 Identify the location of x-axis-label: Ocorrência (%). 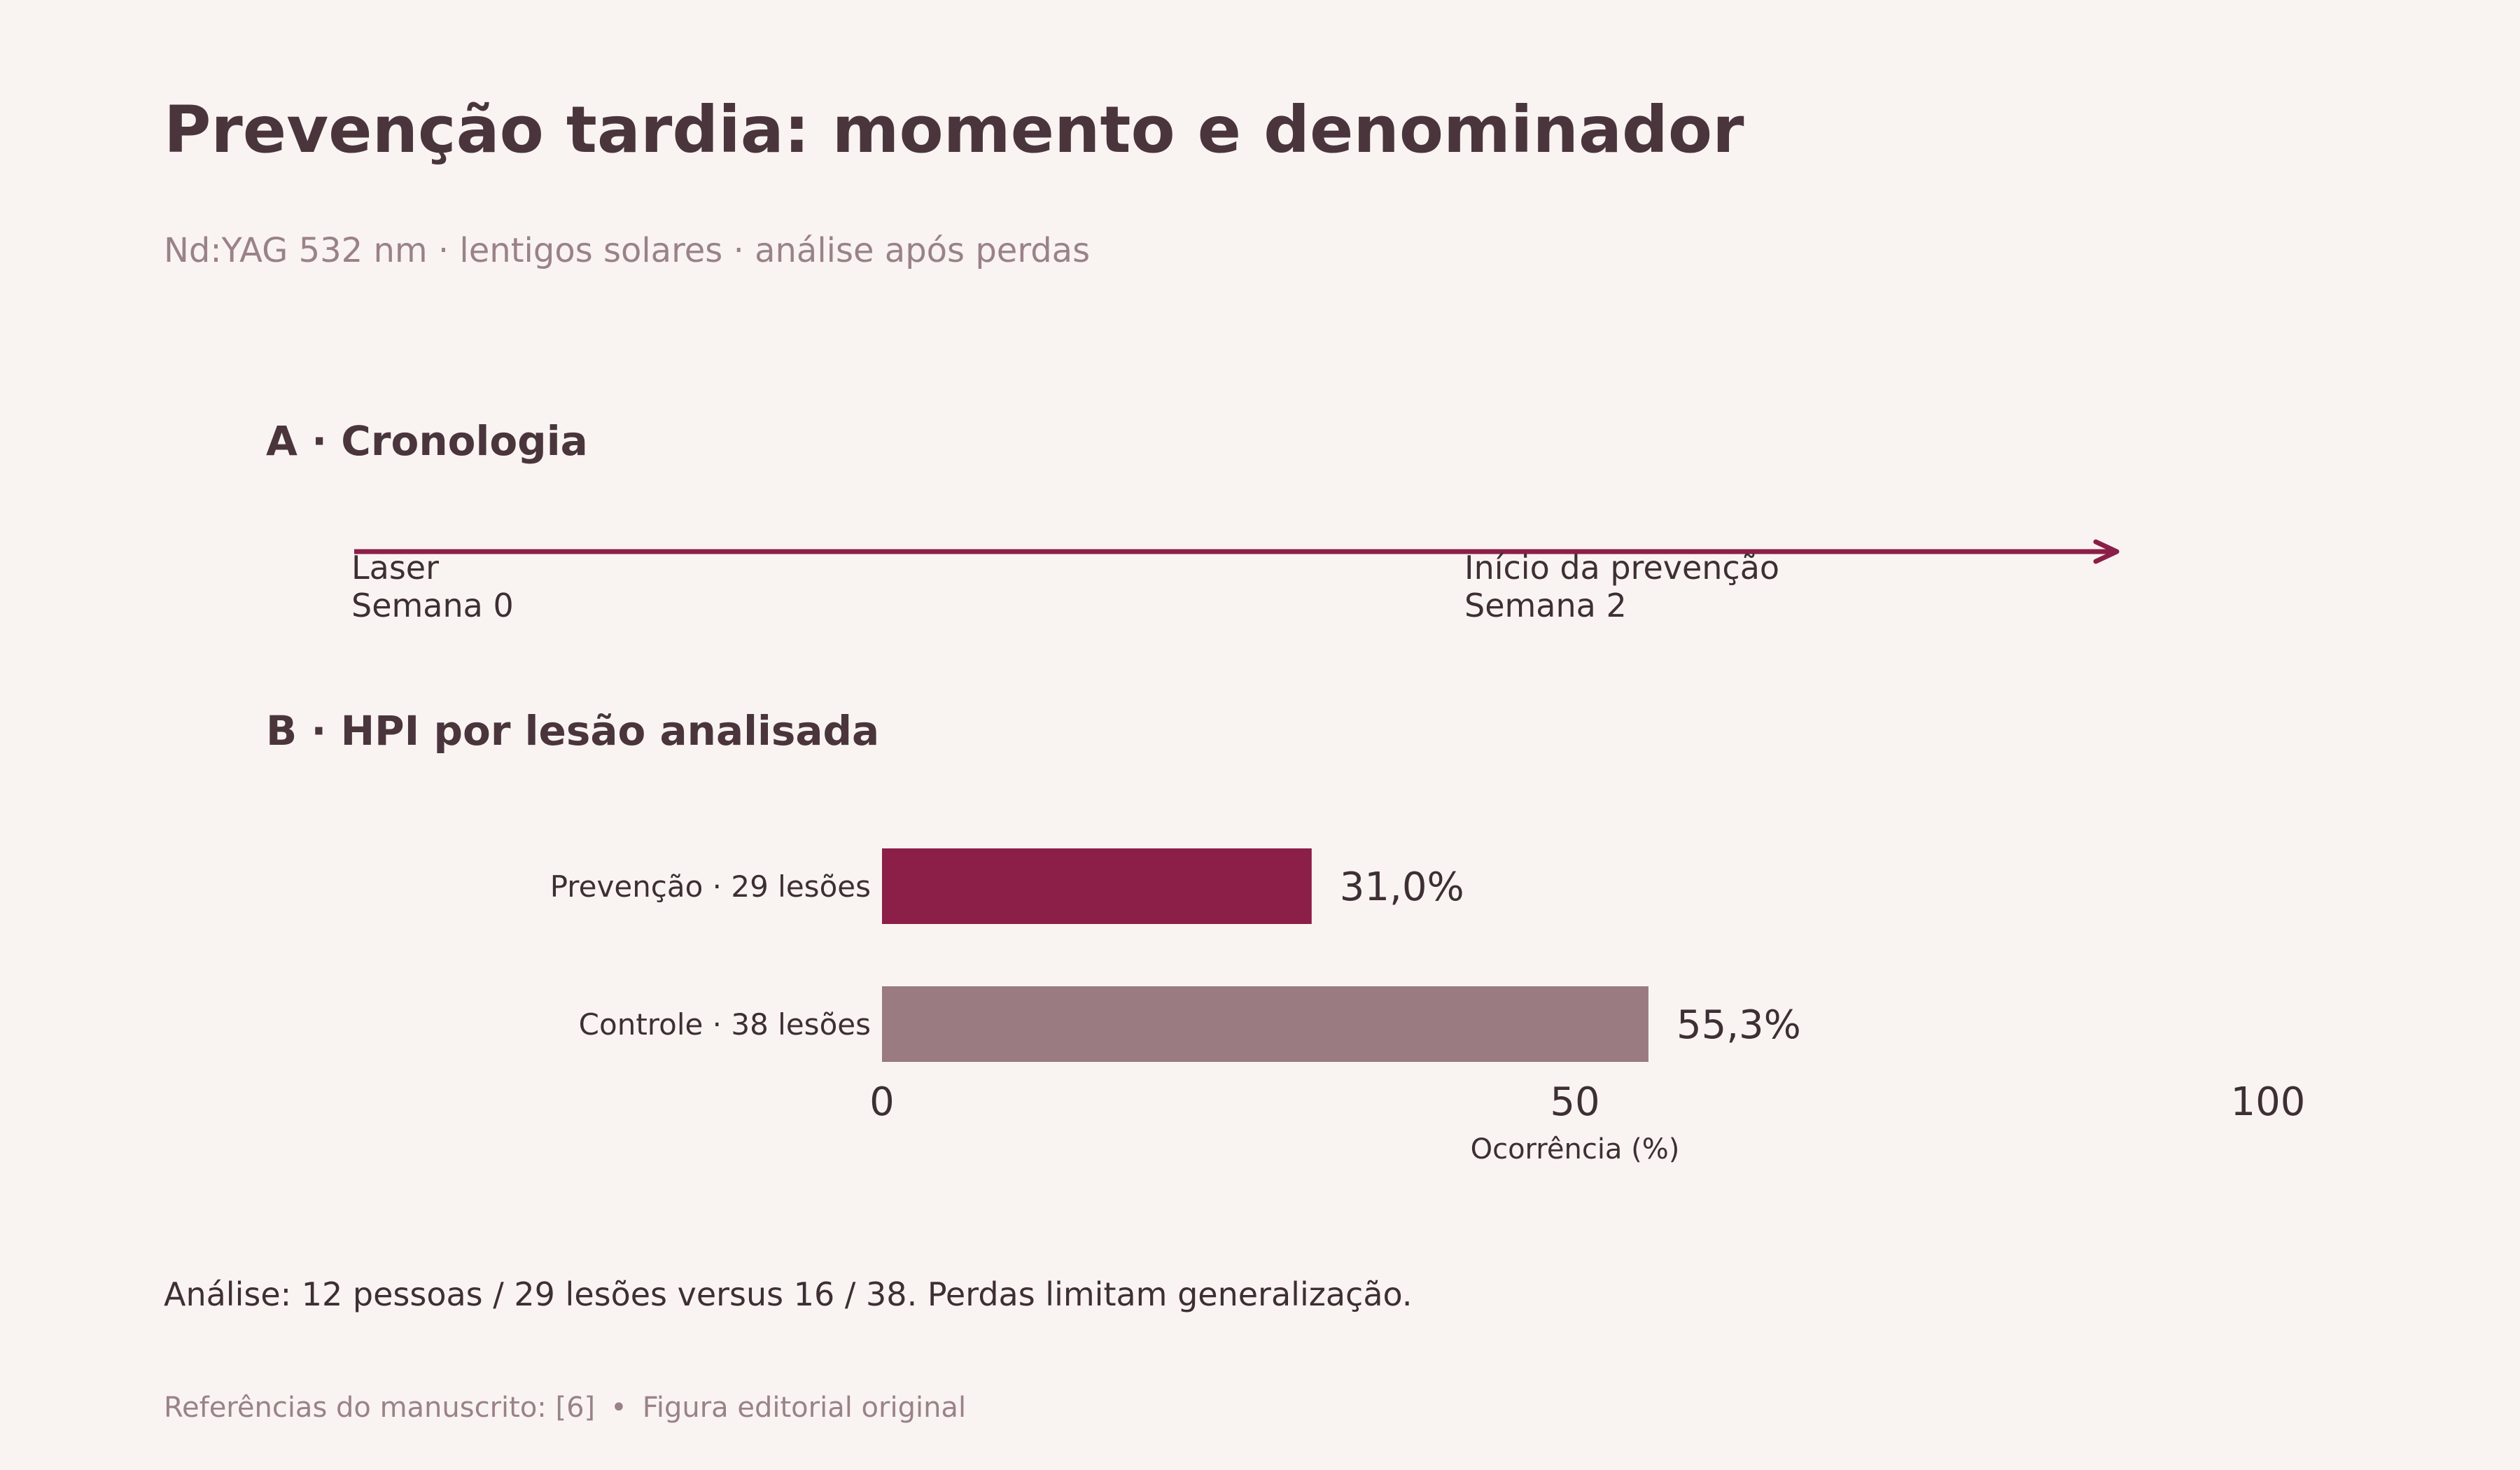
(1575, 1149).